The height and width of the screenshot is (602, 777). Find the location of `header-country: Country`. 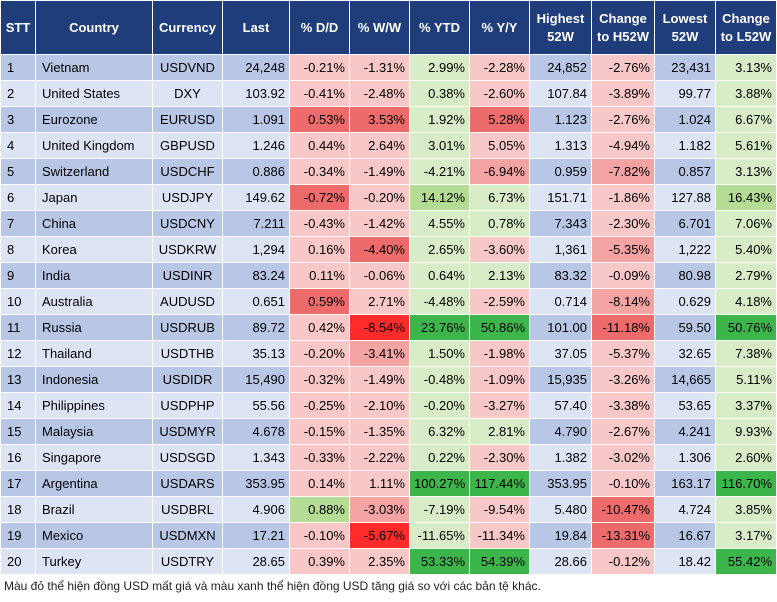

header-country: Country is located at coordinates (94, 27).